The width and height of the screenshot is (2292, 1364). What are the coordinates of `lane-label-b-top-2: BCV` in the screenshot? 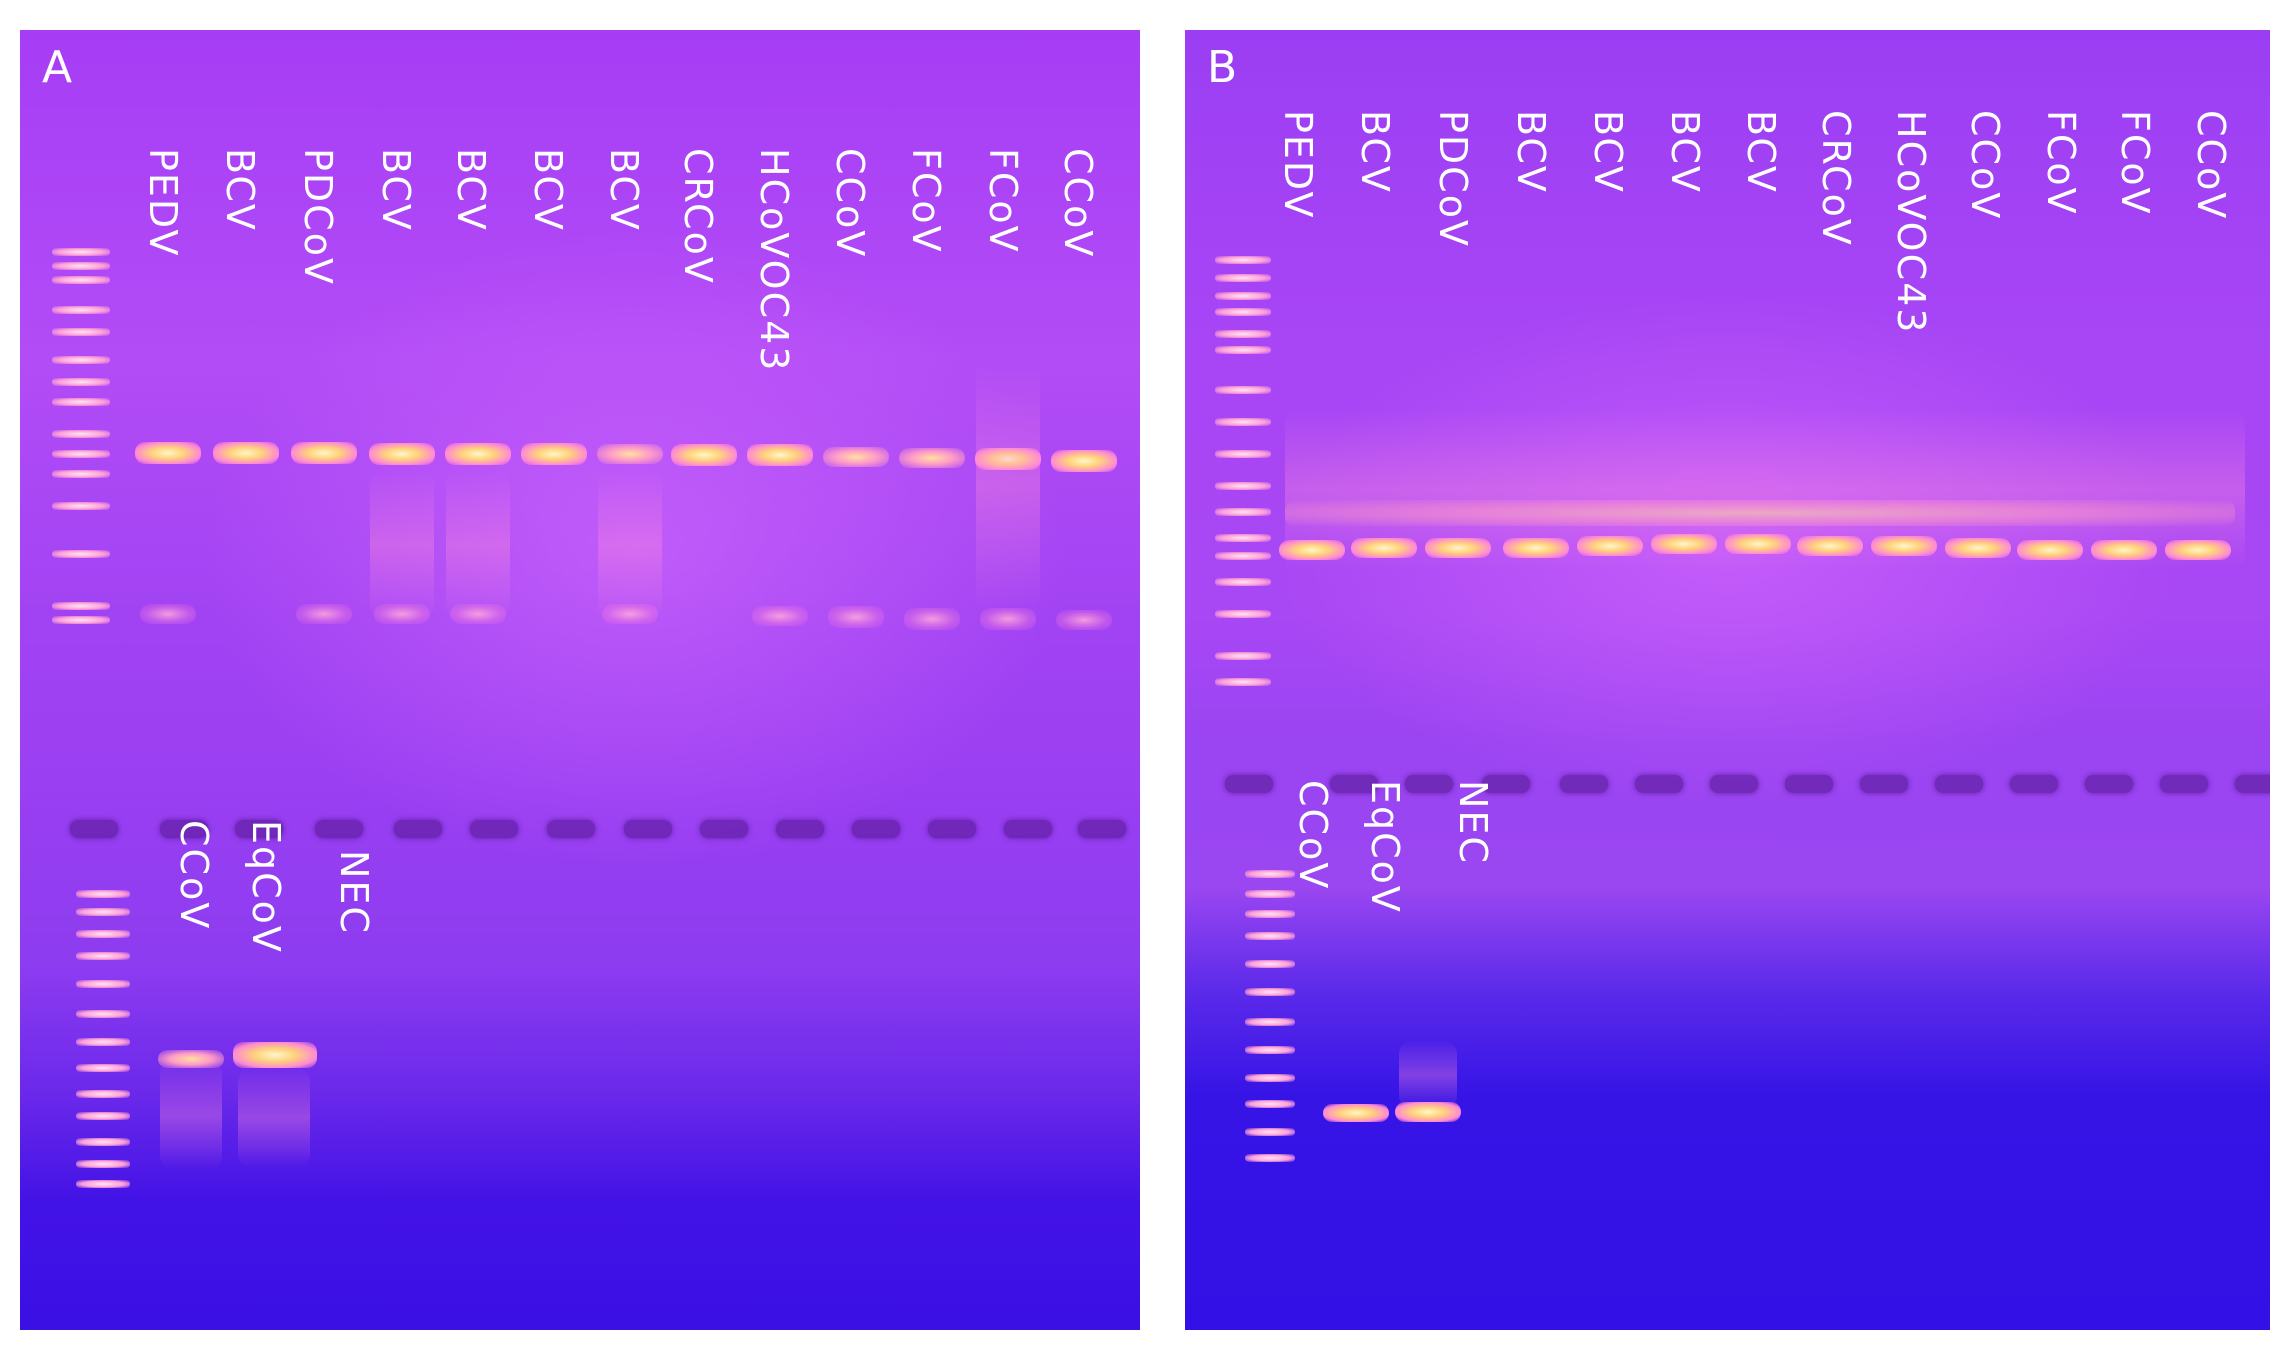 It's located at (1375, 152).